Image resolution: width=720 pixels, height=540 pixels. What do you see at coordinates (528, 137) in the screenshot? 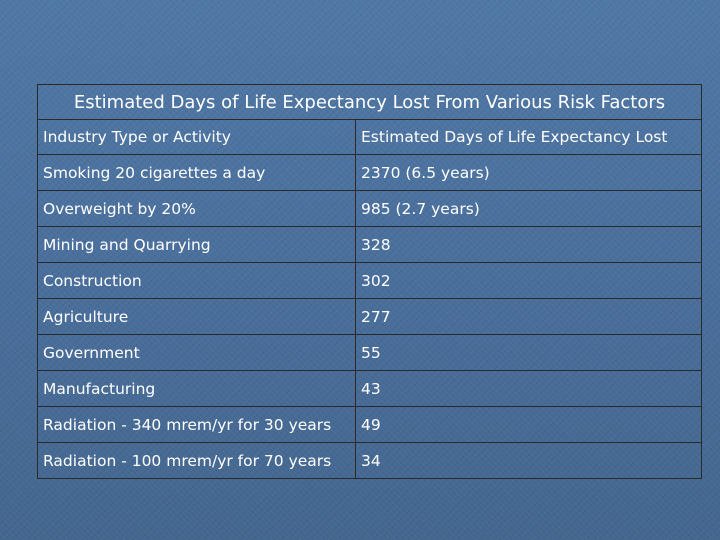
I see `header-days-lost: Estimated Days of Life Expectancy Lost` at bounding box center [528, 137].